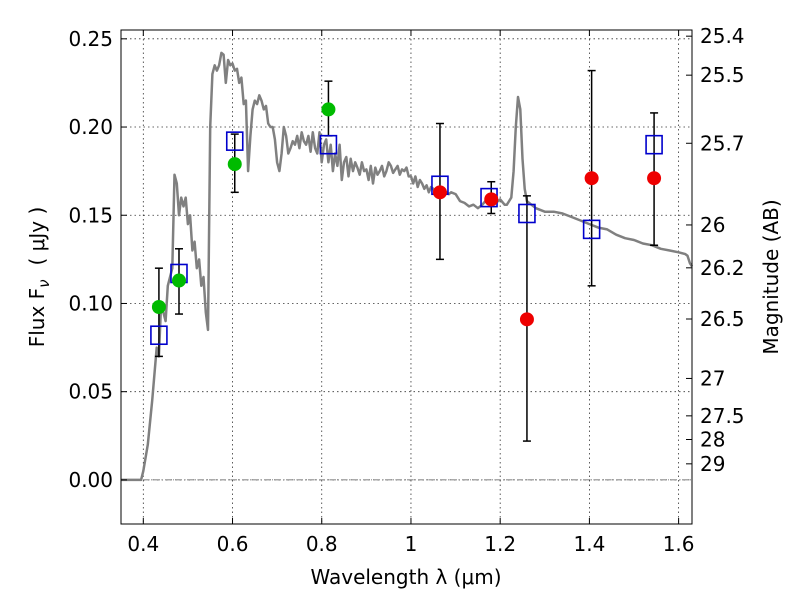 The height and width of the screenshot is (600, 800). What do you see at coordinates (722, 36) in the screenshot?
I see `mag-tick-label: 25.4` at bounding box center [722, 36].